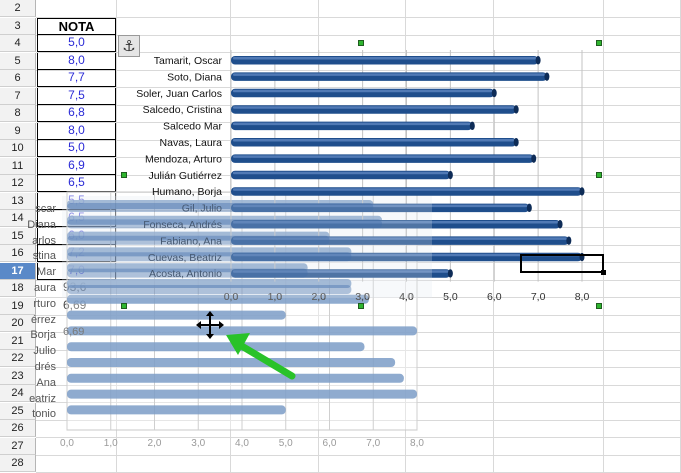  What do you see at coordinates (18, 236) in the screenshot?
I see `row-header-15: 15` at bounding box center [18, 236].